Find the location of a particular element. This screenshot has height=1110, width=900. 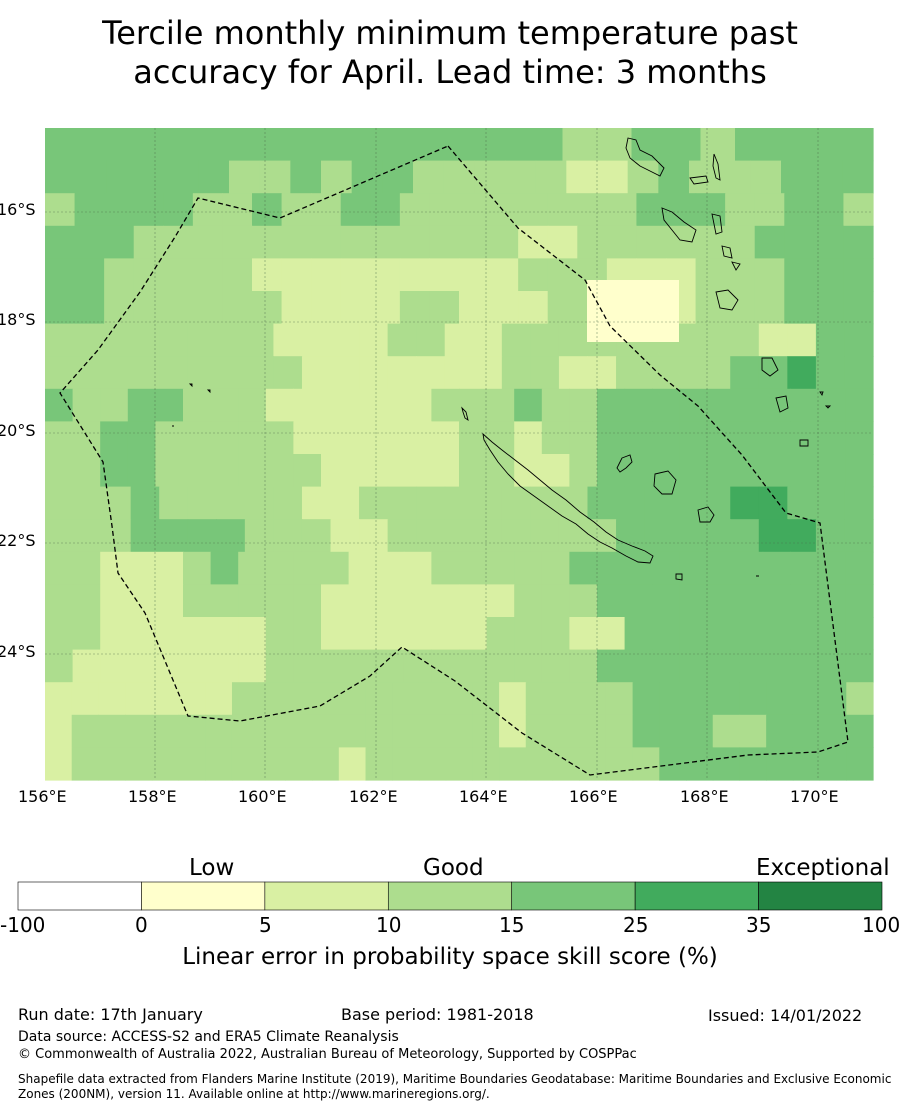

lon-label-160e: 160°E is located at coordinates (262, 796).